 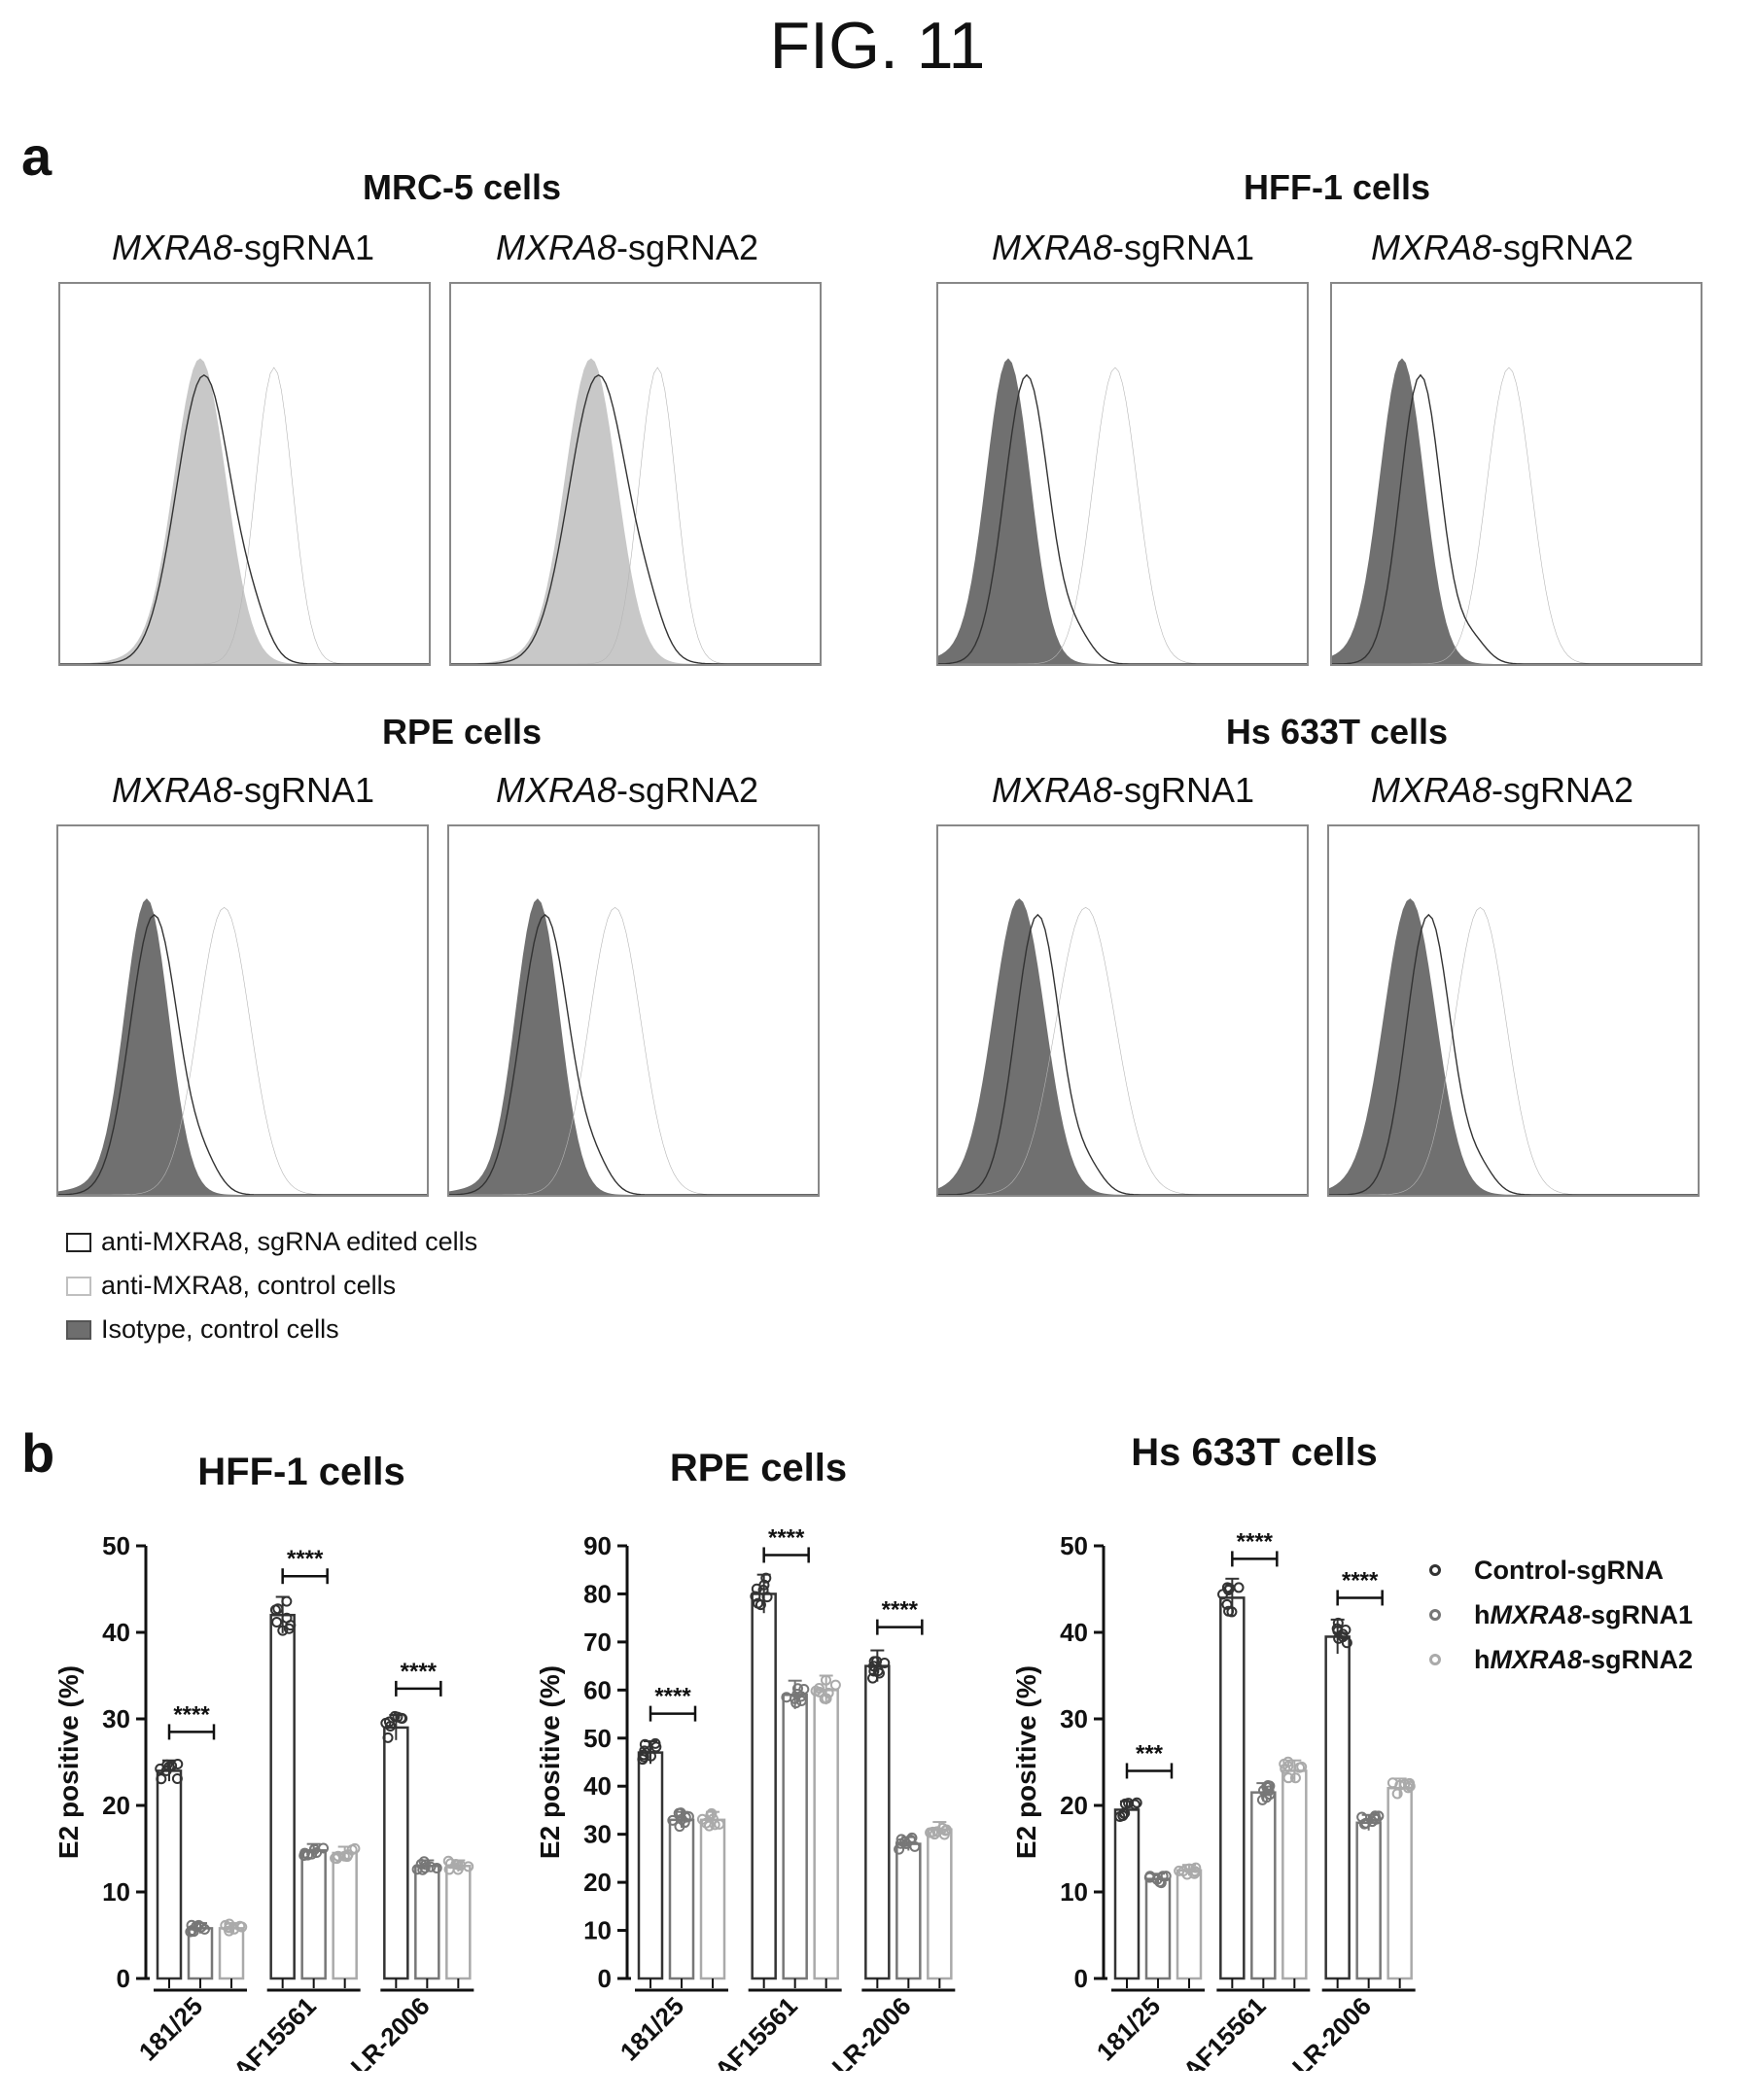 I want to click on y-tick-label: 40, so click(x=1074, y=1632).